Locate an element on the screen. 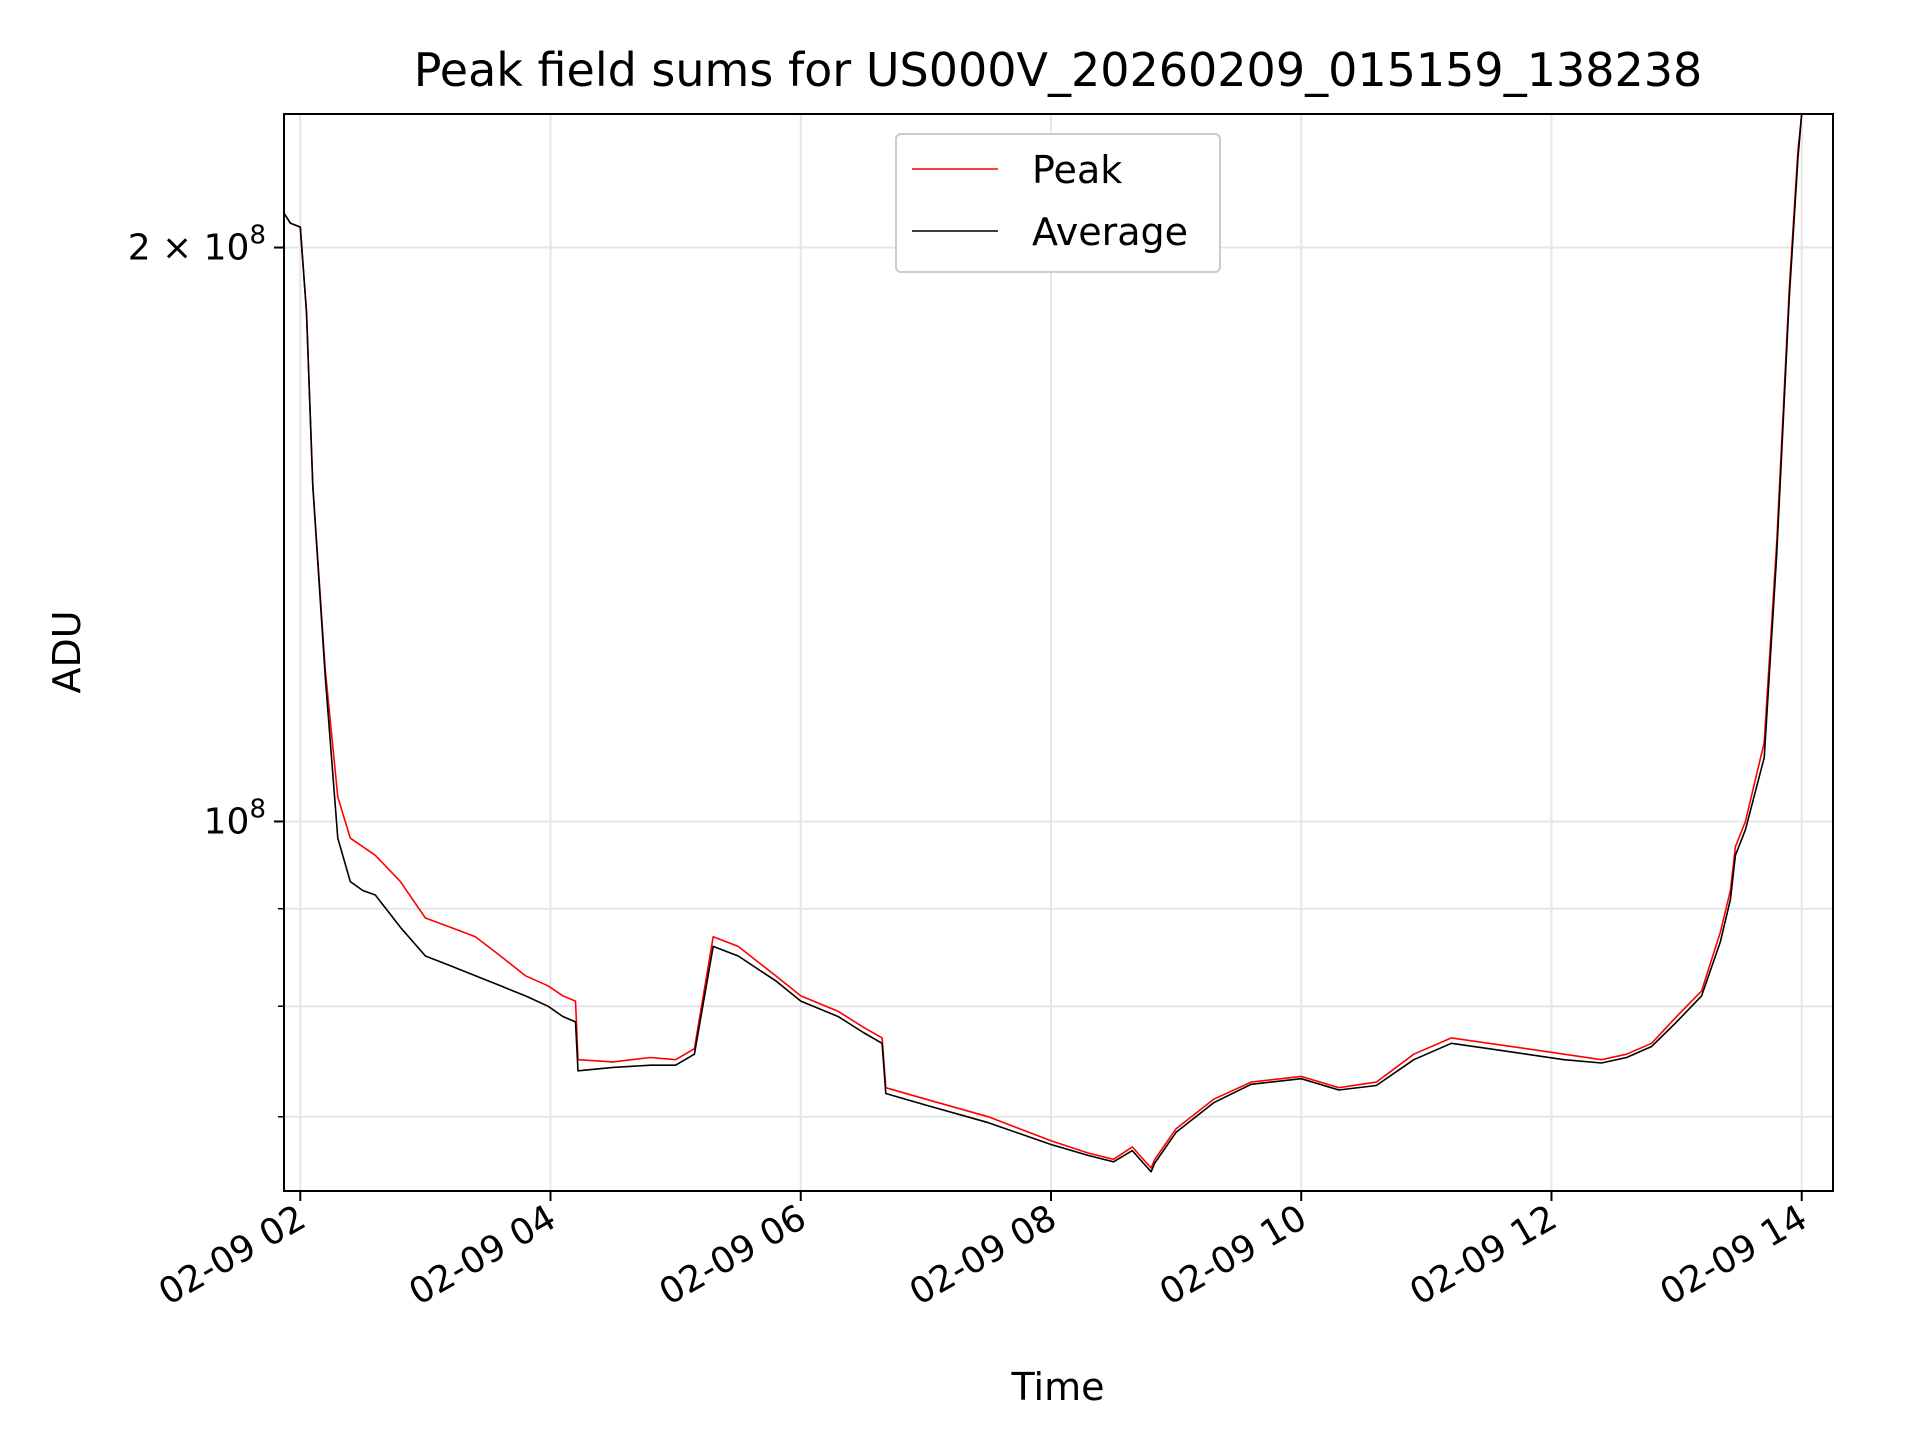 This screenshot has width=1920, height=1440. y-axis-label: ADU is located at coordinates (67, 651).